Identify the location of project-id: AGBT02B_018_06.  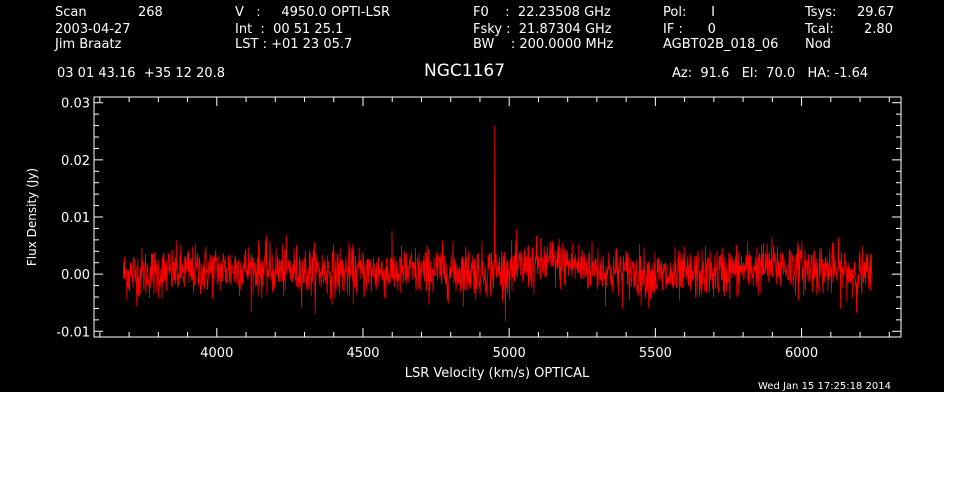
(721, 44).